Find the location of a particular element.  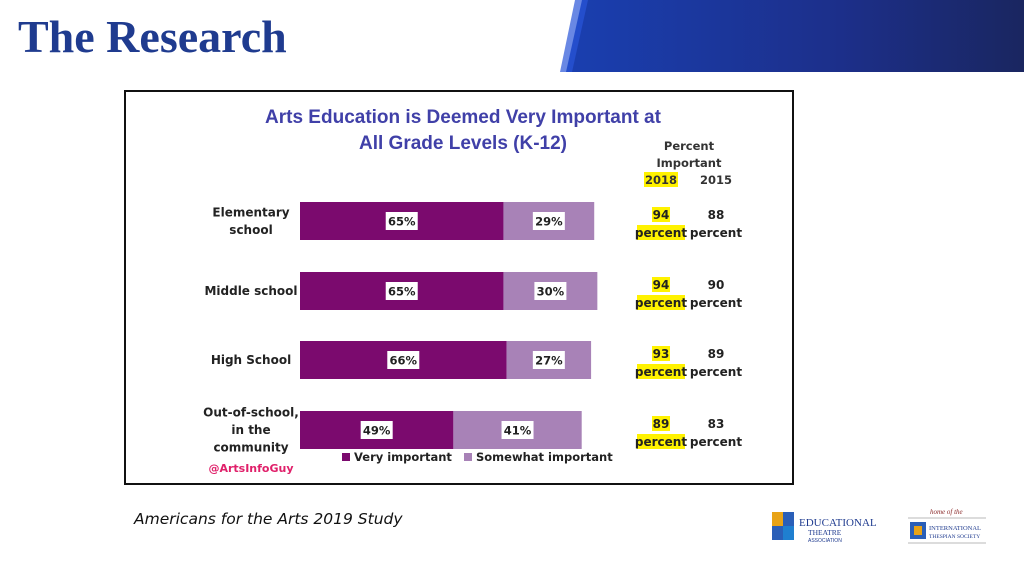

data-label: 49% is located at coordinates (377, 431).